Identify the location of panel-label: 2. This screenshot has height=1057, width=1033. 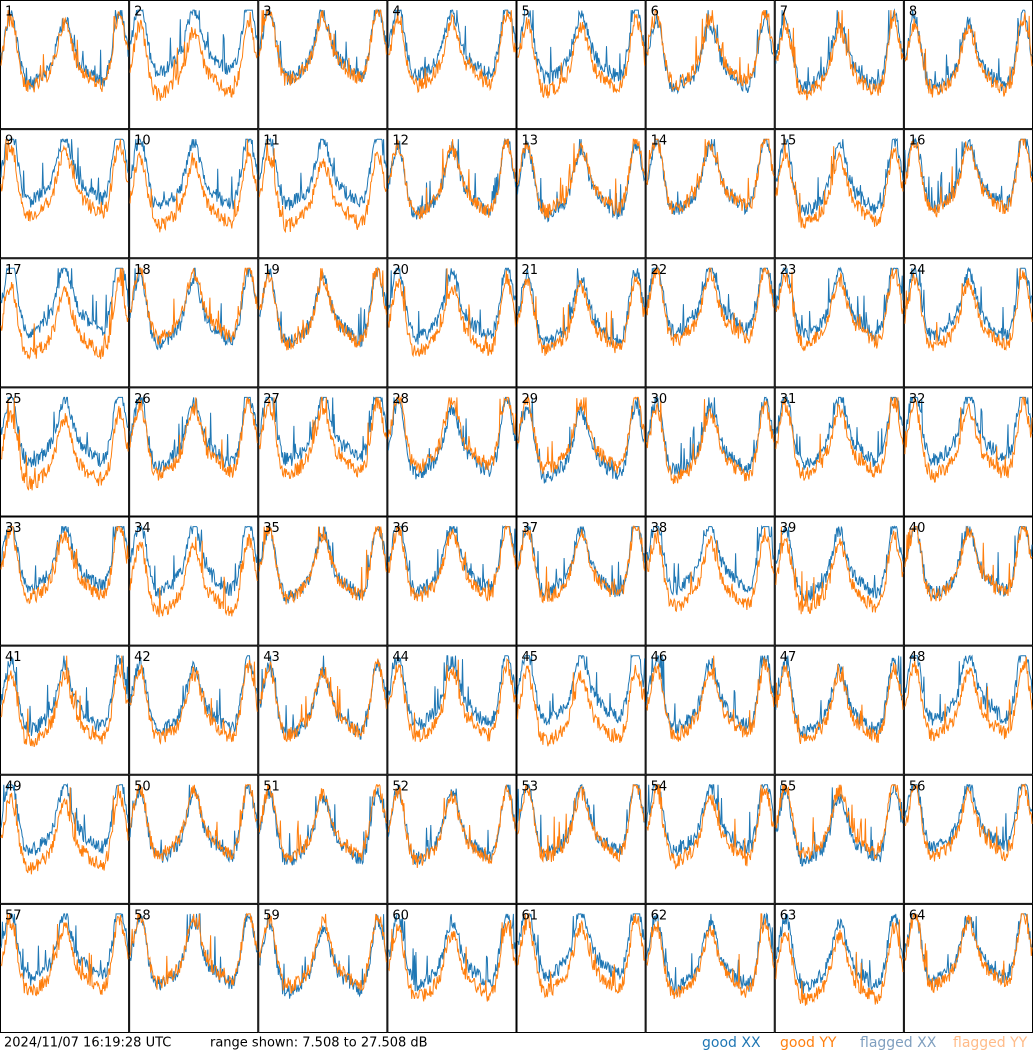
(138, 12).